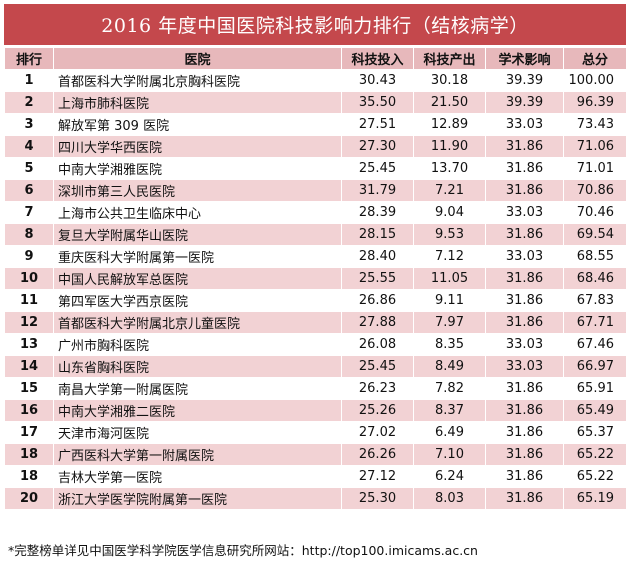  I want to click on tech-output-cell: 7.12, so click(449, 256).